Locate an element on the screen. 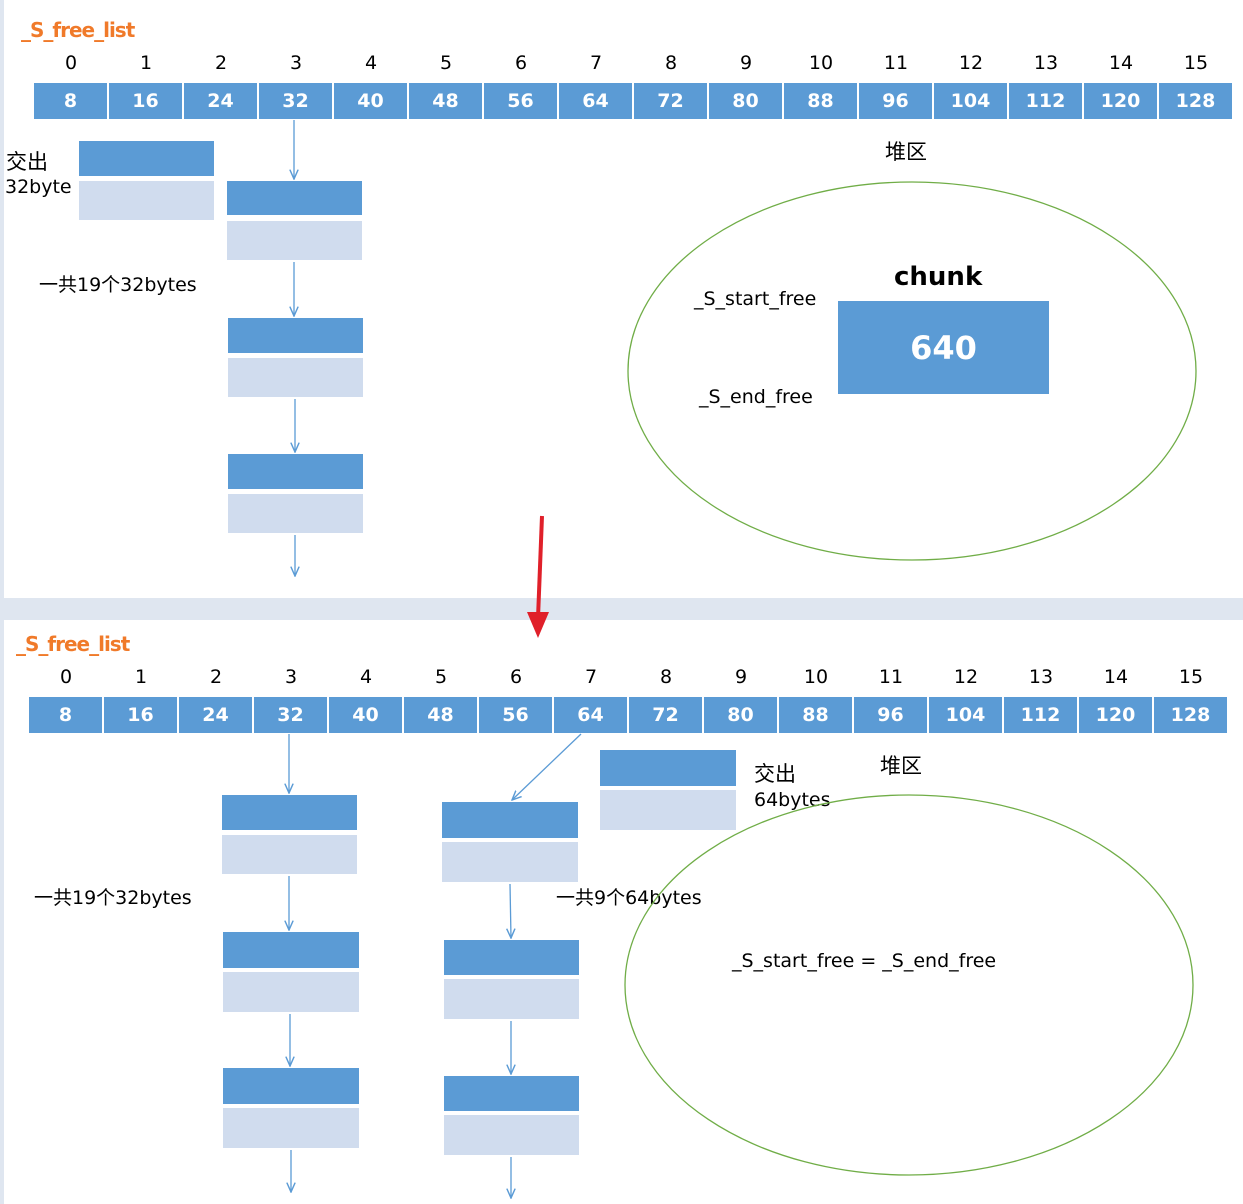  start-equals-end-label: _S_start_free = _S_end_free is located at coordinates (864, 961).